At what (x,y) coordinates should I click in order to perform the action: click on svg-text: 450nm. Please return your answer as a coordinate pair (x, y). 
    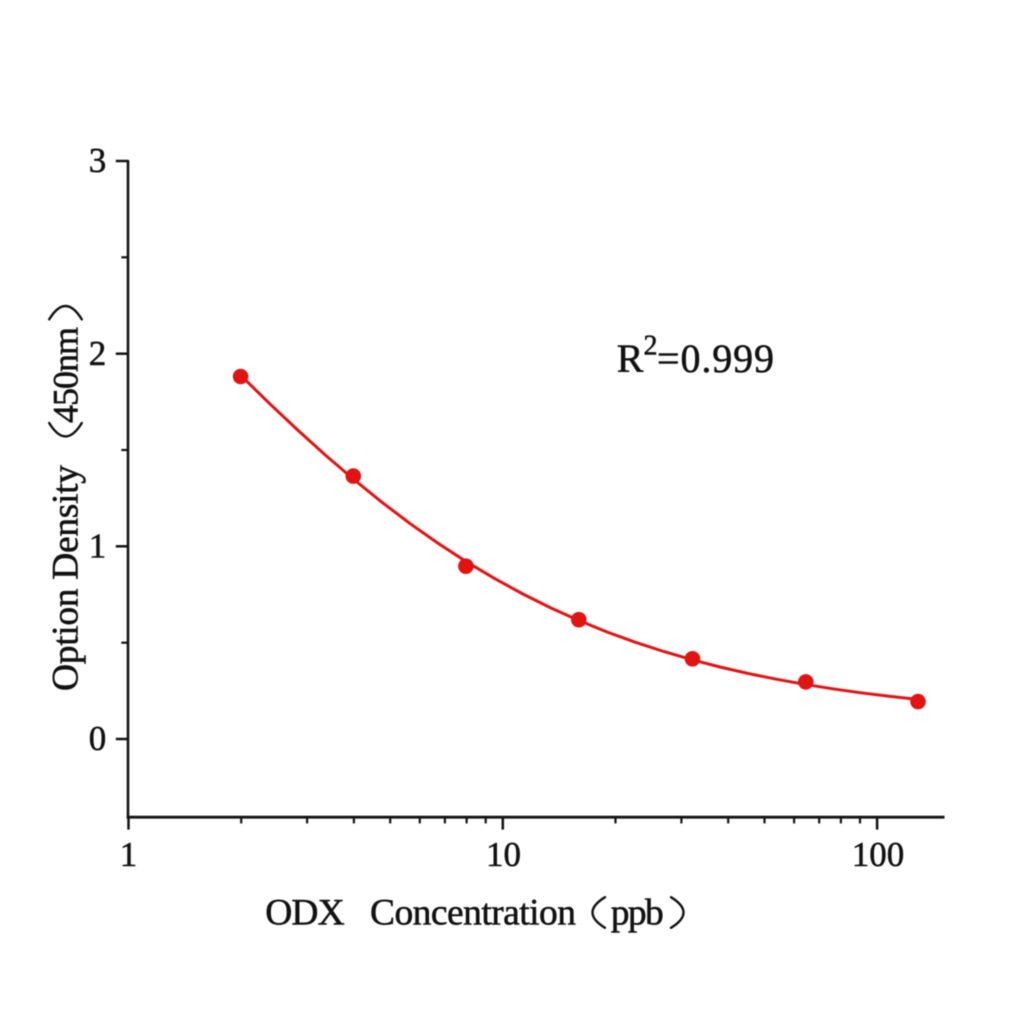
    Looking at the image, I should click on (66, 375).